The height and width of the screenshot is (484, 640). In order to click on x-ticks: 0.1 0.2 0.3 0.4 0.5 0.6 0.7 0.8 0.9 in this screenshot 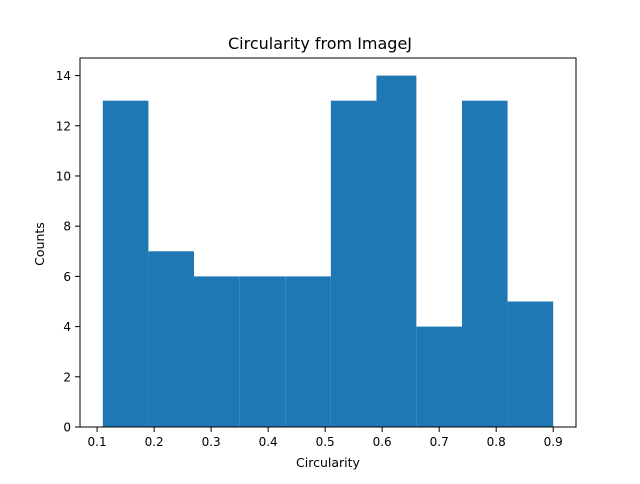, I will do `click(325, 438)`.